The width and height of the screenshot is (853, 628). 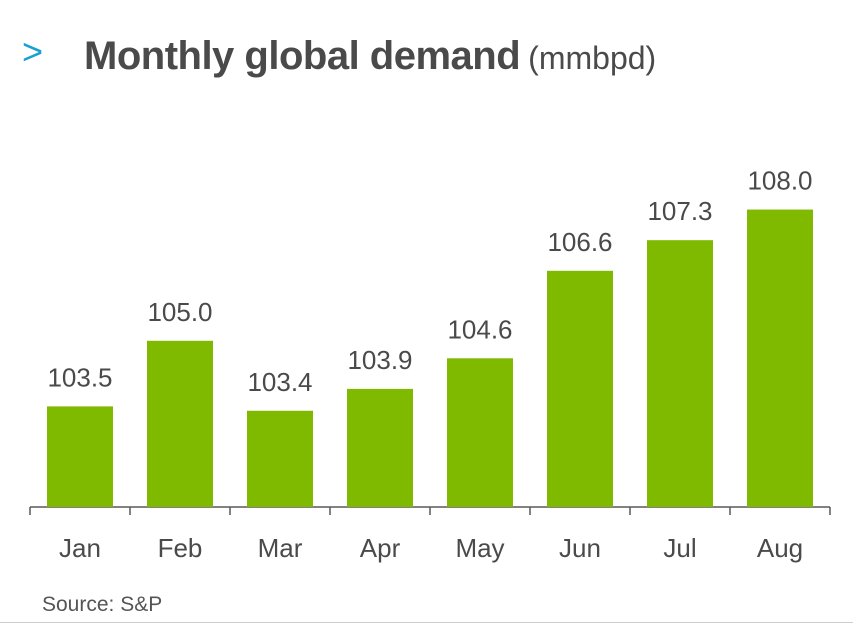 I want to click on bar-mar, so click(x=280, y=458).